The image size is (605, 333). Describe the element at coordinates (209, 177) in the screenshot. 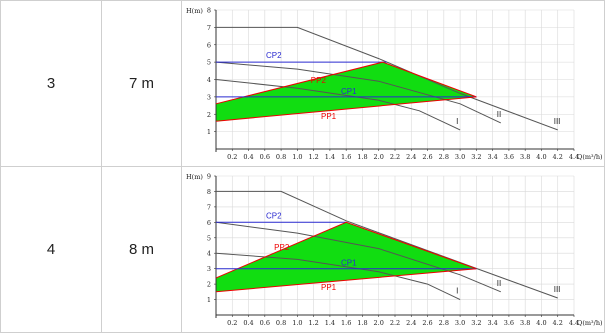

I see `y-tick-label: 9` at that location.